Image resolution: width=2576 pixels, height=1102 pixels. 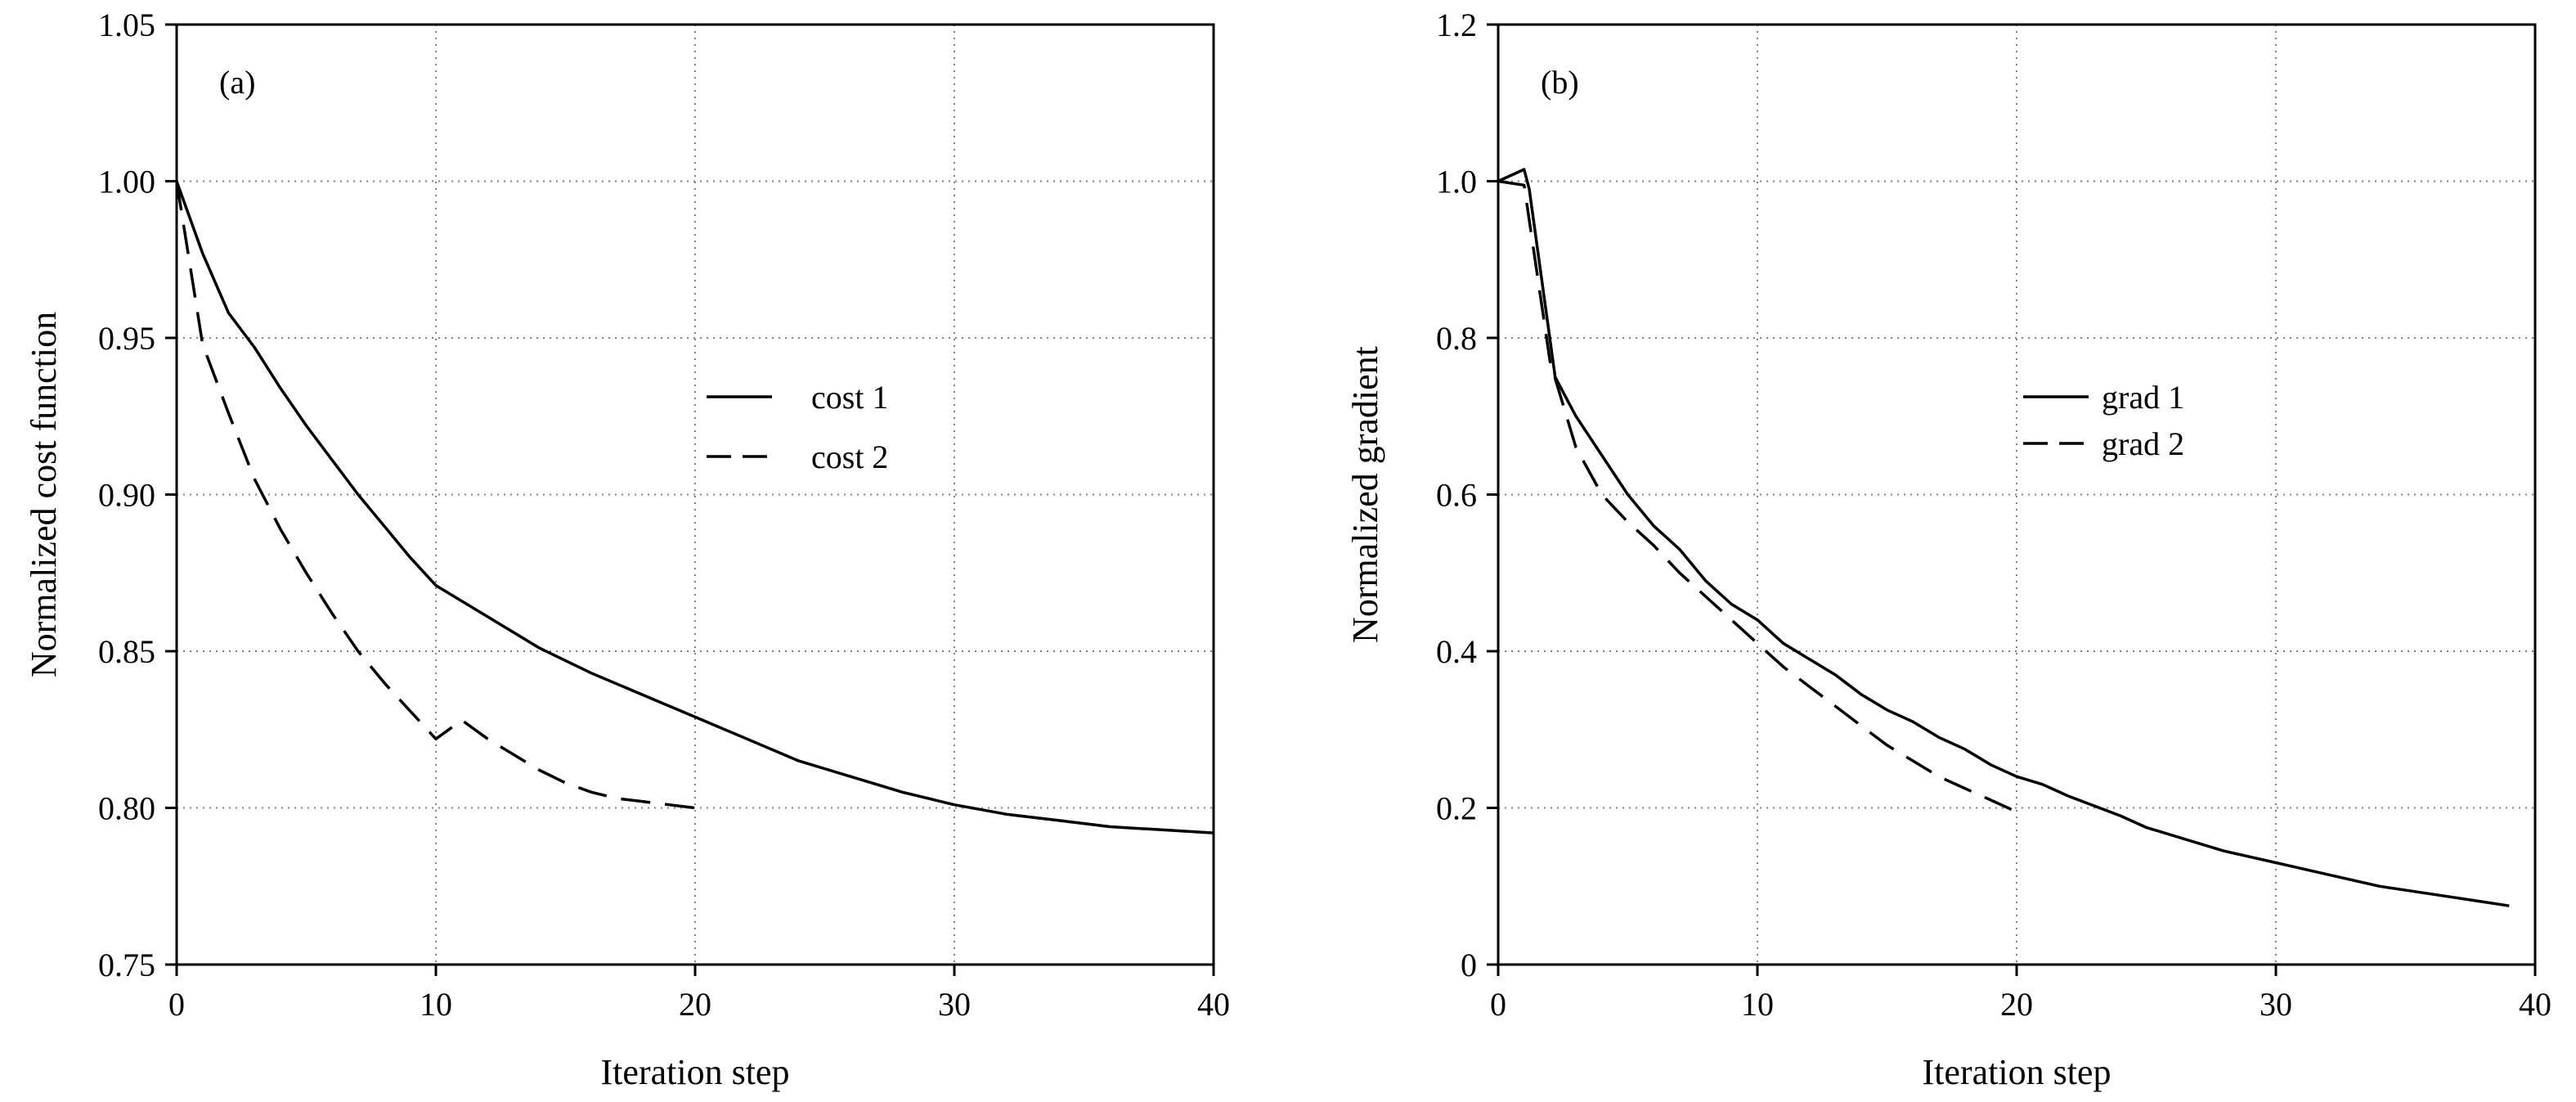 What do you see at coordinates (44, 495) in the screenshot?
I see `panel-a-y-axis-label: Normalized cost function` at bounding box center [44, 495].